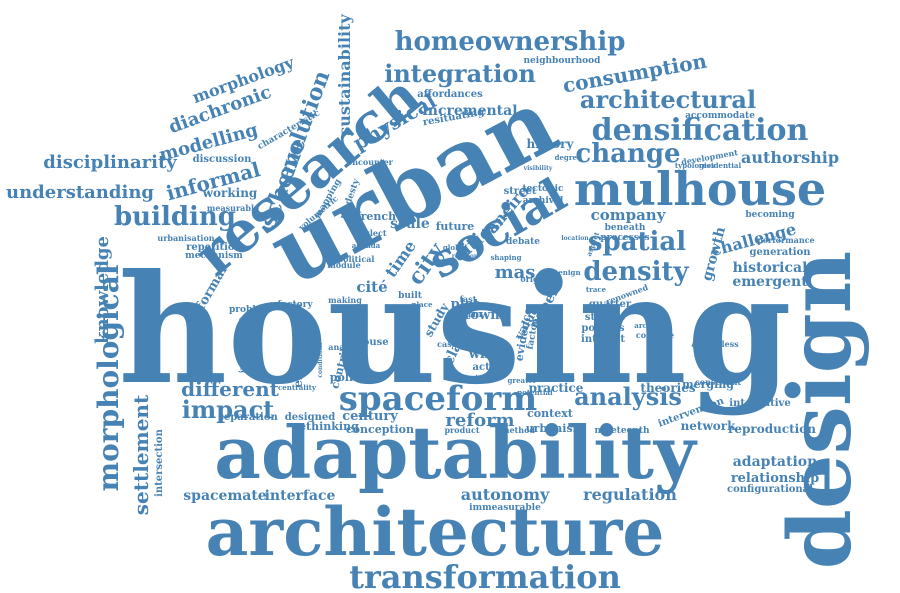  I want to click on cloud-word-network: network, so click(709, 426).